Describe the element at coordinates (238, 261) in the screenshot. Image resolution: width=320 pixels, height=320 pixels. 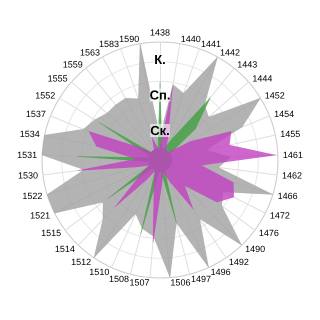
I see `spoke-label: 1492` at that location.